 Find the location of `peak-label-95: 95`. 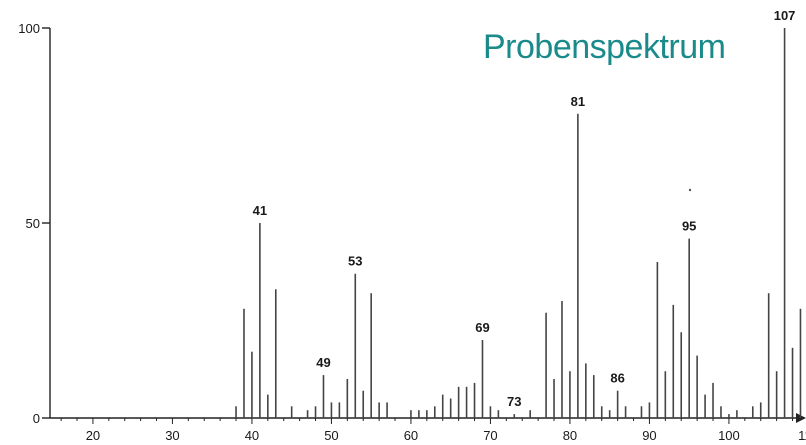

peak-label-95: 95 is located at coordinates (689, 226).